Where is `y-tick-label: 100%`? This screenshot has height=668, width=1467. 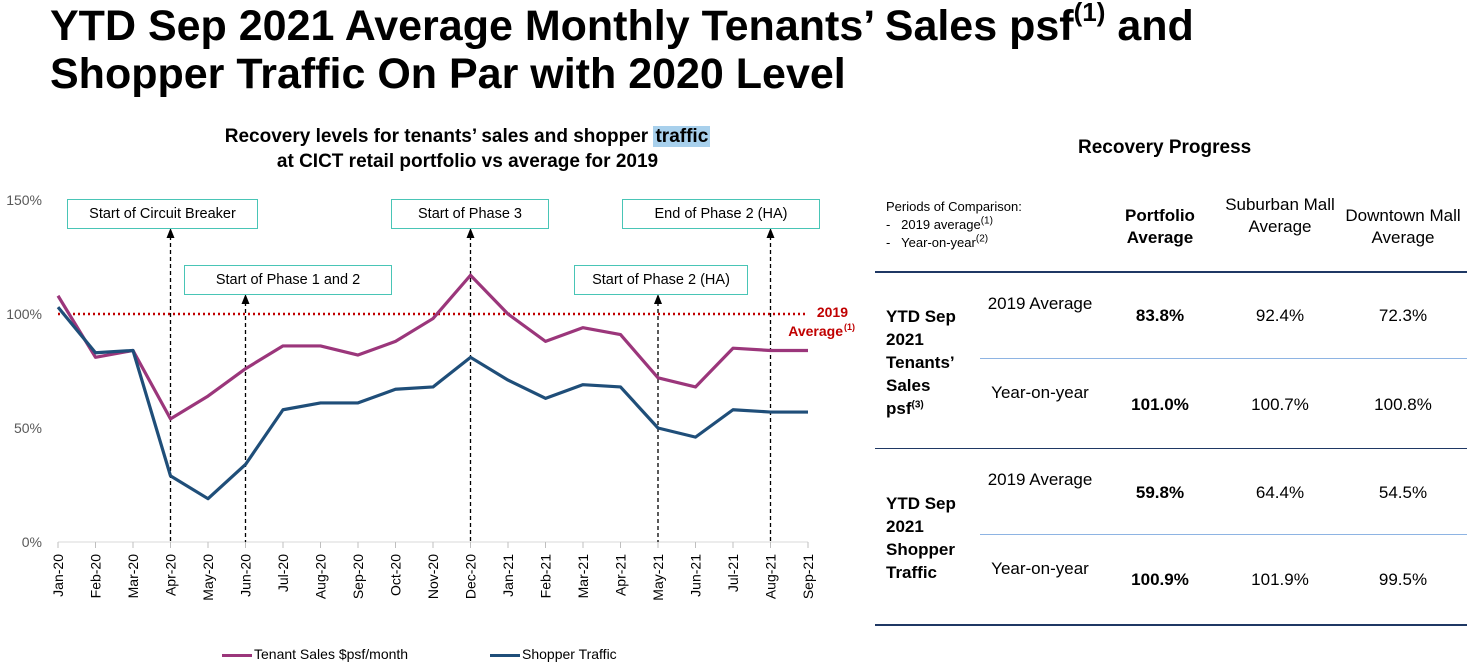 y-tick-label: 100% is located at coordinates (24, 314).